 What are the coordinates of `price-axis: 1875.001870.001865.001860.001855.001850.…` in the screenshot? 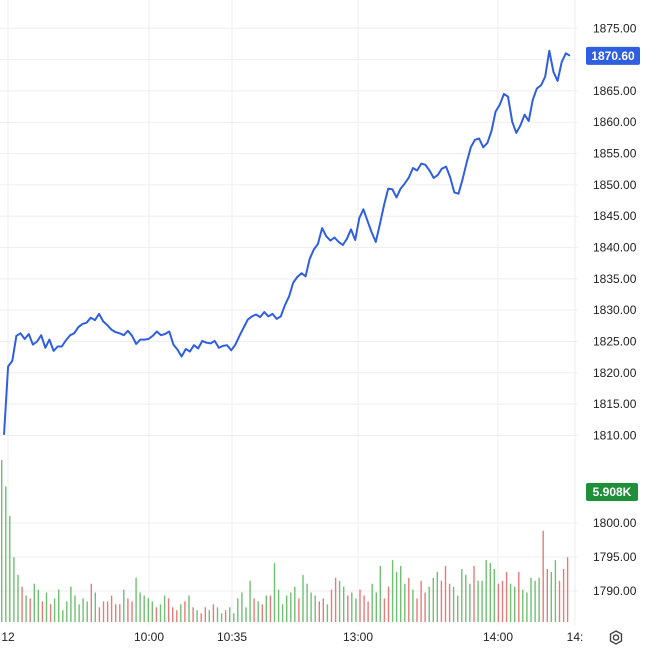 It's located at (615, 309).